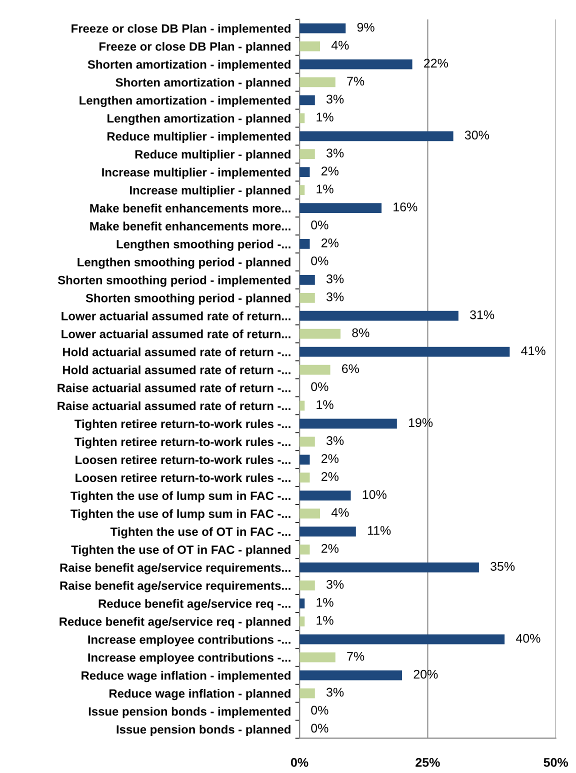 This screenshot has height=773, width=576. I want to click on data-label: 22%, so click(436, 63).